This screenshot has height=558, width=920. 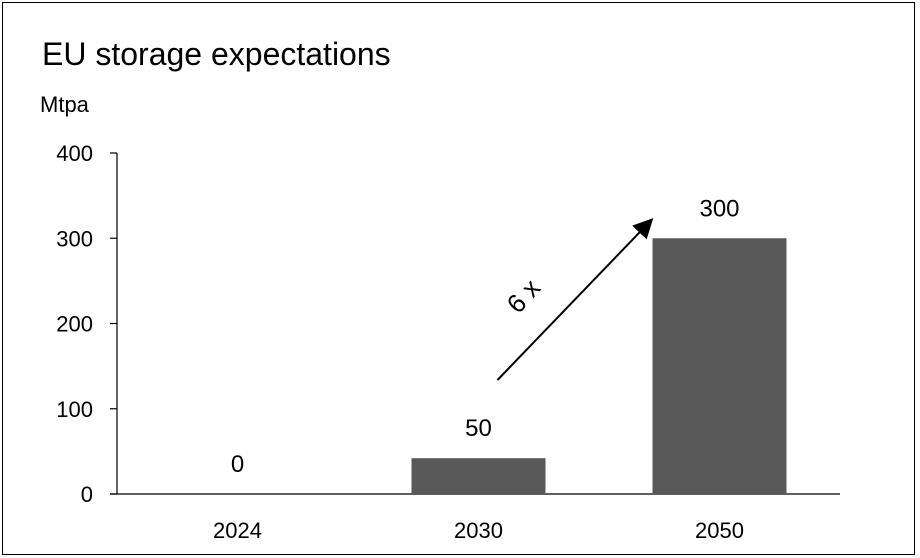 What do you see at coordinates (719, 530) in the screenshot?
I see `x-tick-label: 2050` at bounding box center [719, 530].